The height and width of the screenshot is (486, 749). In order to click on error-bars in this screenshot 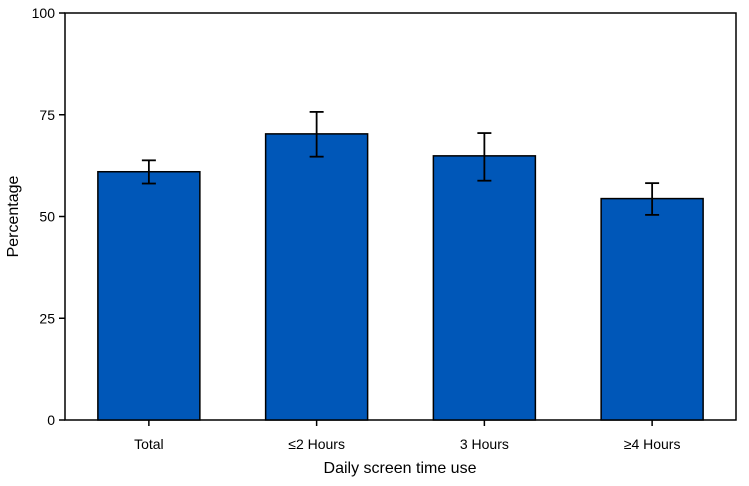, I will do `click(400, 163)`.